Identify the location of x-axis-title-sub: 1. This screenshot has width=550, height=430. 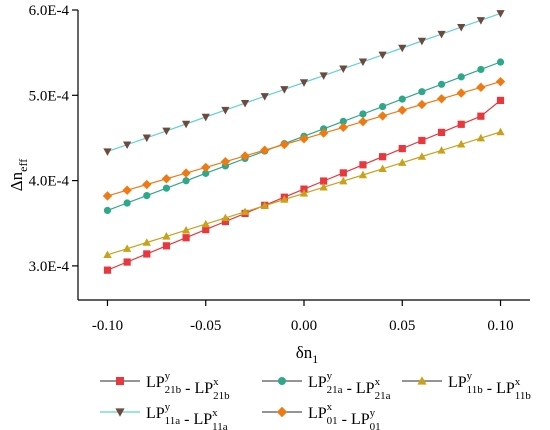
(315, 359).